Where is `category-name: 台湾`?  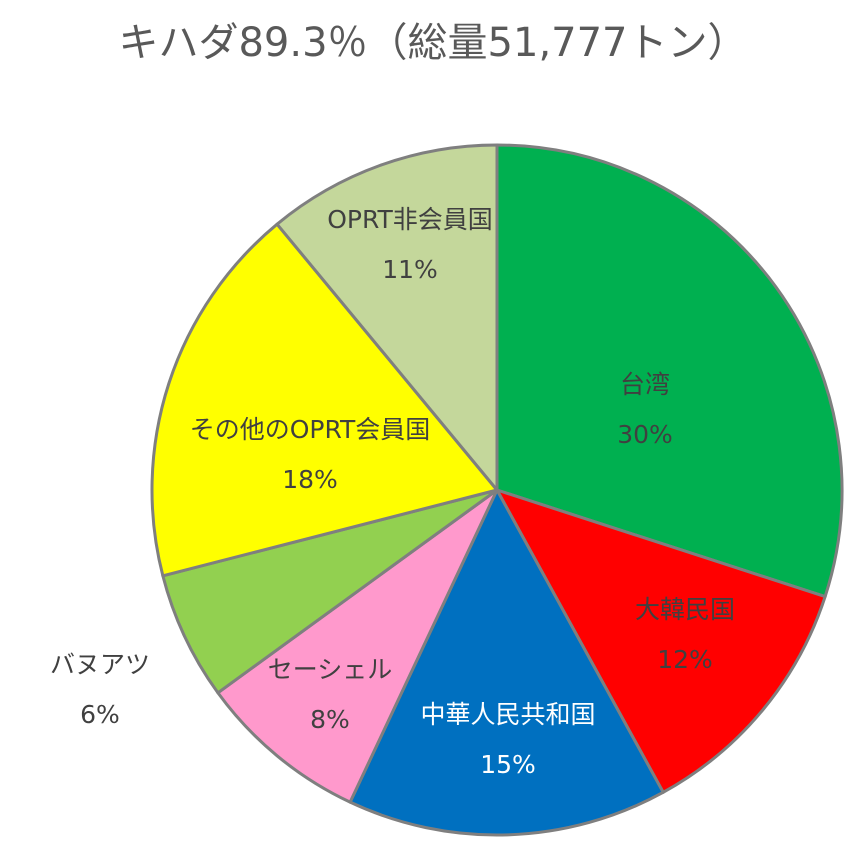
category-name: 台湾 is located at coordinates (644, 384).